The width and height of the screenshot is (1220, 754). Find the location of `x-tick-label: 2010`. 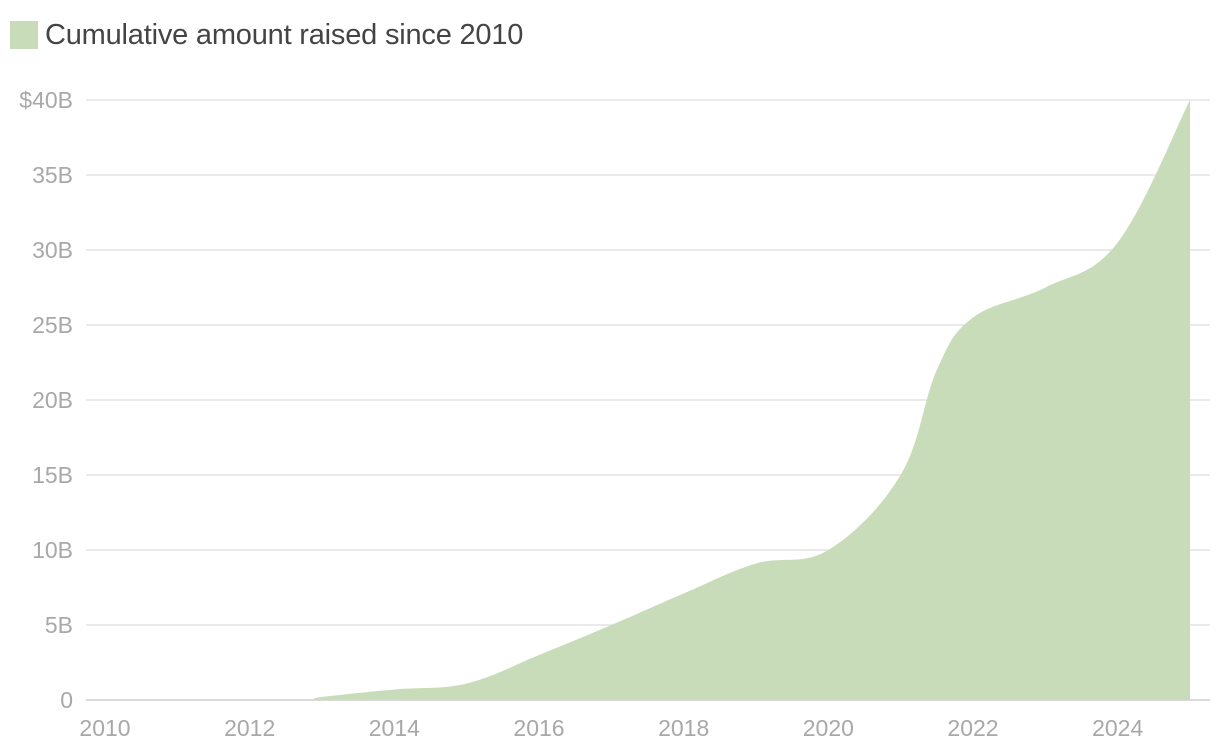

x-tick-label: 2010 is located at coordinates (104, 728).